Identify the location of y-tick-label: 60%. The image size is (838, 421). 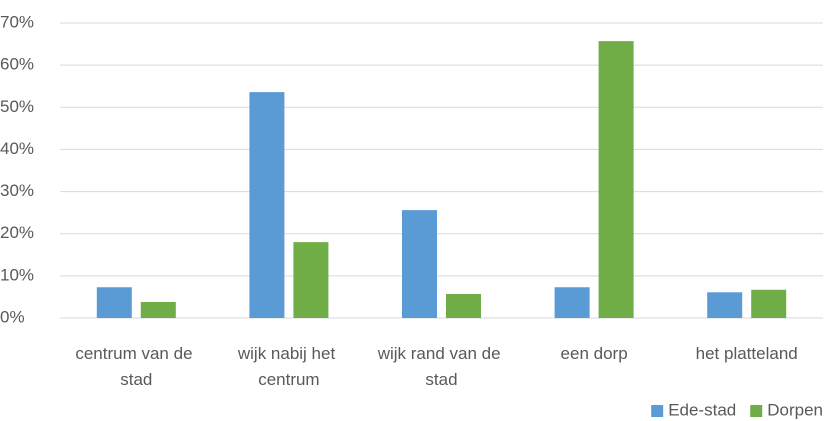
(17, 64).